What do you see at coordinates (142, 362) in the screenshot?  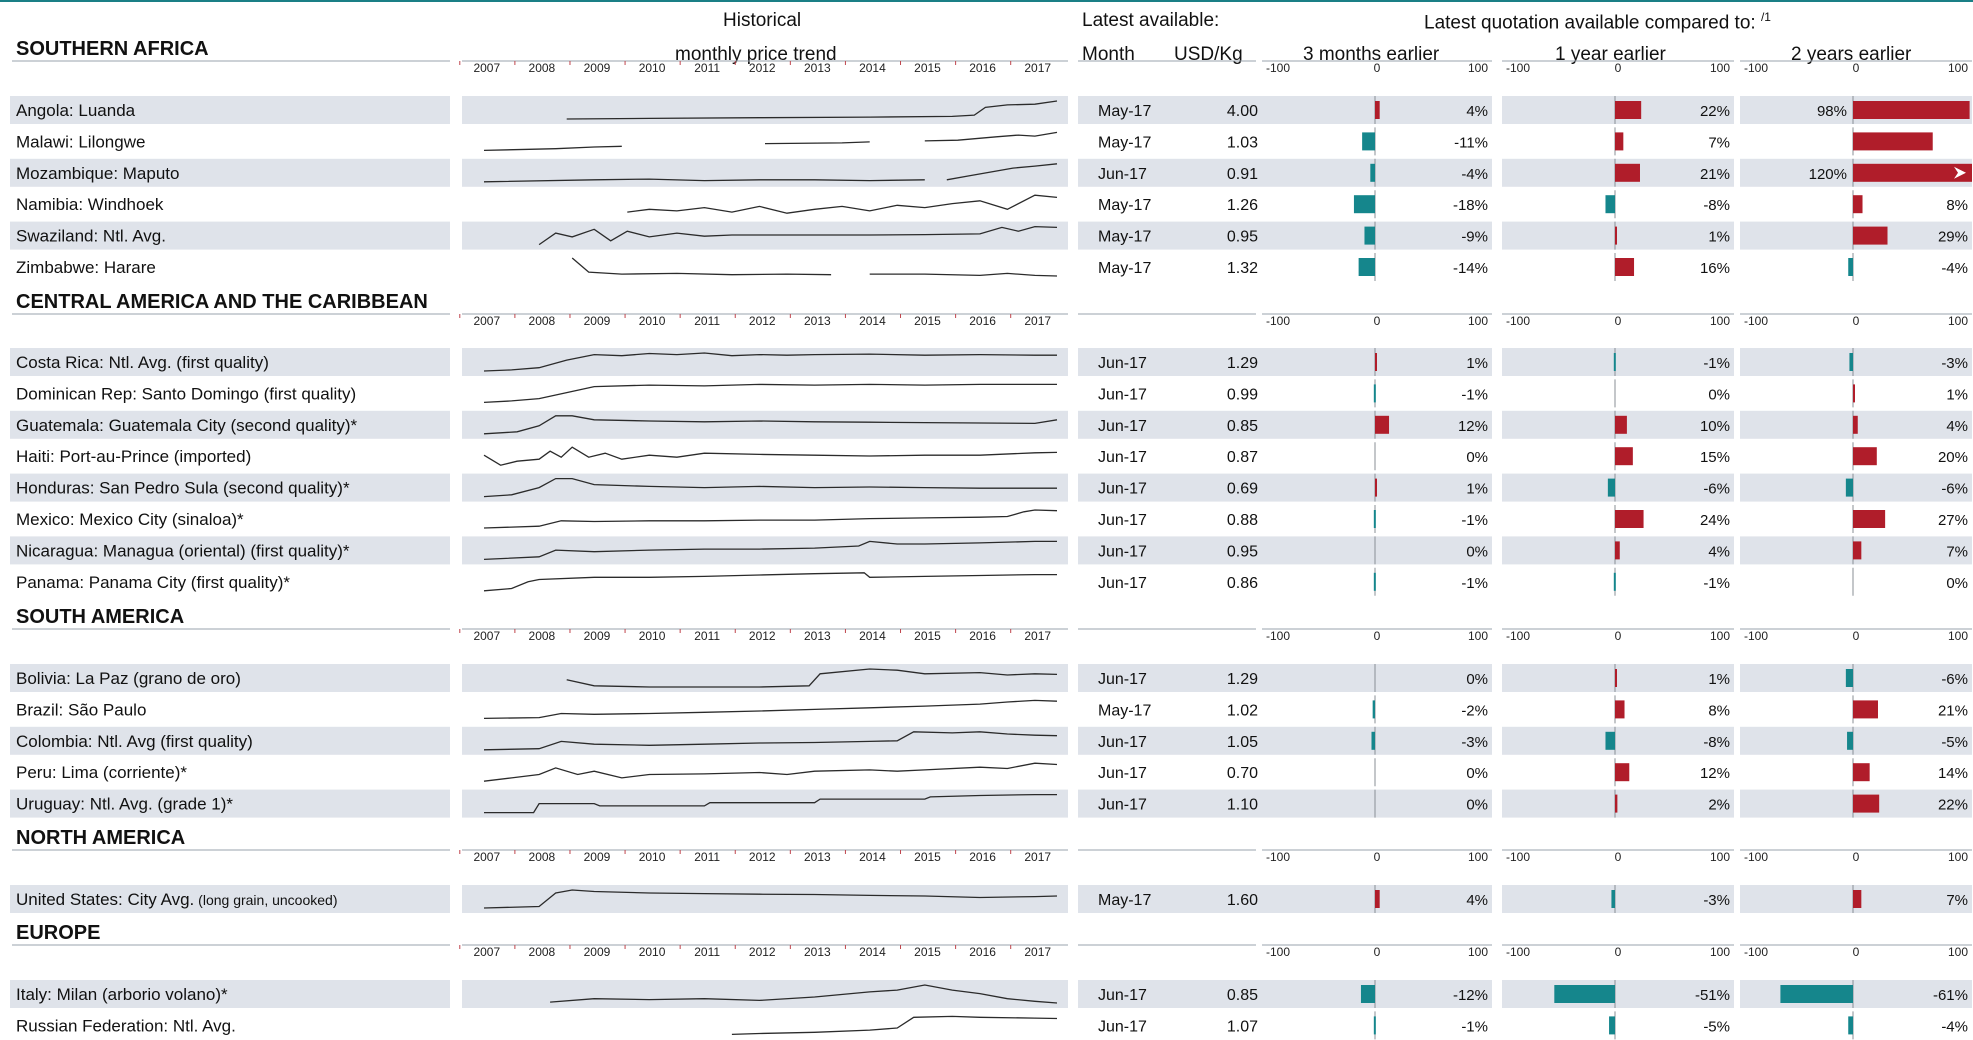 I see `market-label: Costa Rica: Ntl. Avg. (first quality)` at bounding box center [142, 362].